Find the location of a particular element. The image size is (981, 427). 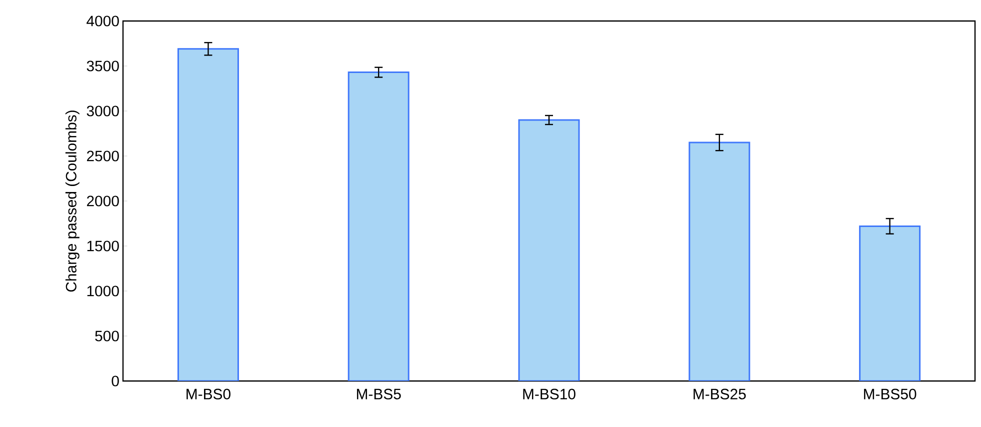

y-tick-label: 2000 is located at coordinates (102, 201).